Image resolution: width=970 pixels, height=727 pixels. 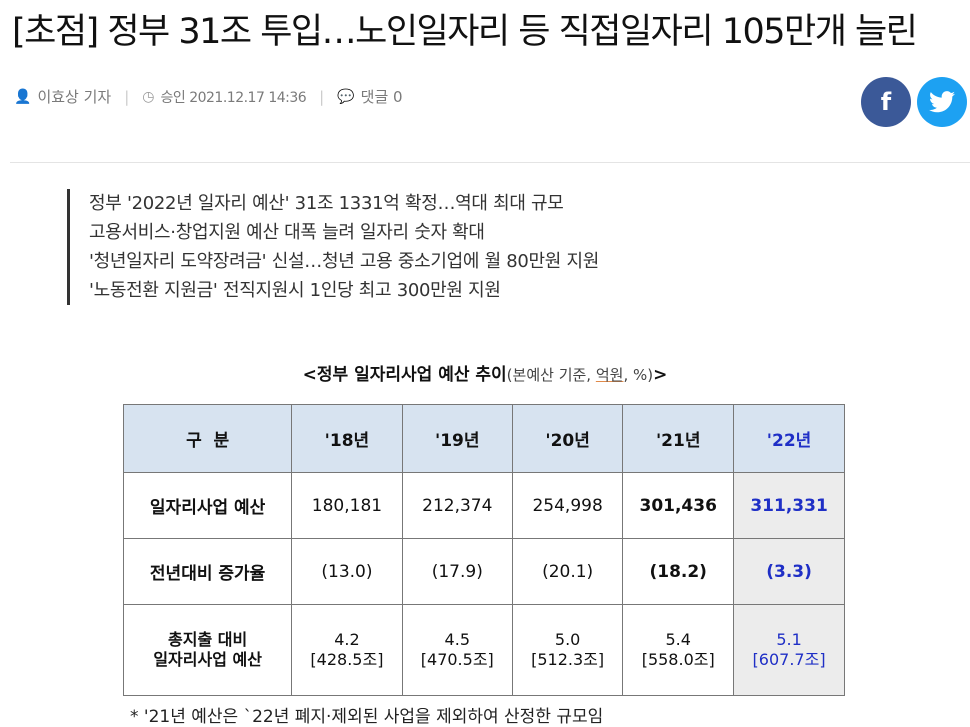 What do you see at coordinates (678, 571) in the screenshot?
I see `table-cell: (18.2)` at bounding box center [678, 571].